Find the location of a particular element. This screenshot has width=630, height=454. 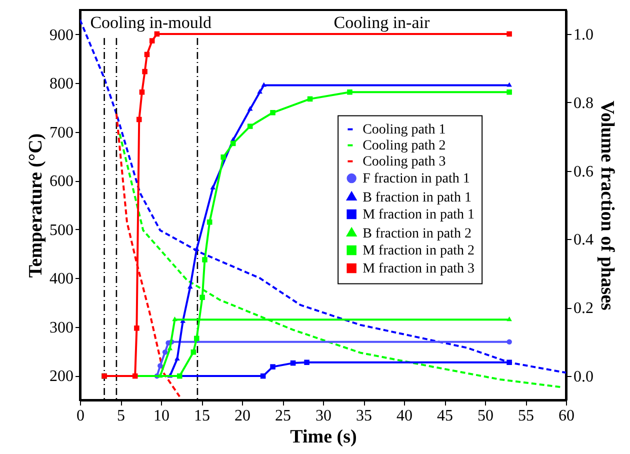

annotation: Cooling in-air is located at coordinates (382, 22).